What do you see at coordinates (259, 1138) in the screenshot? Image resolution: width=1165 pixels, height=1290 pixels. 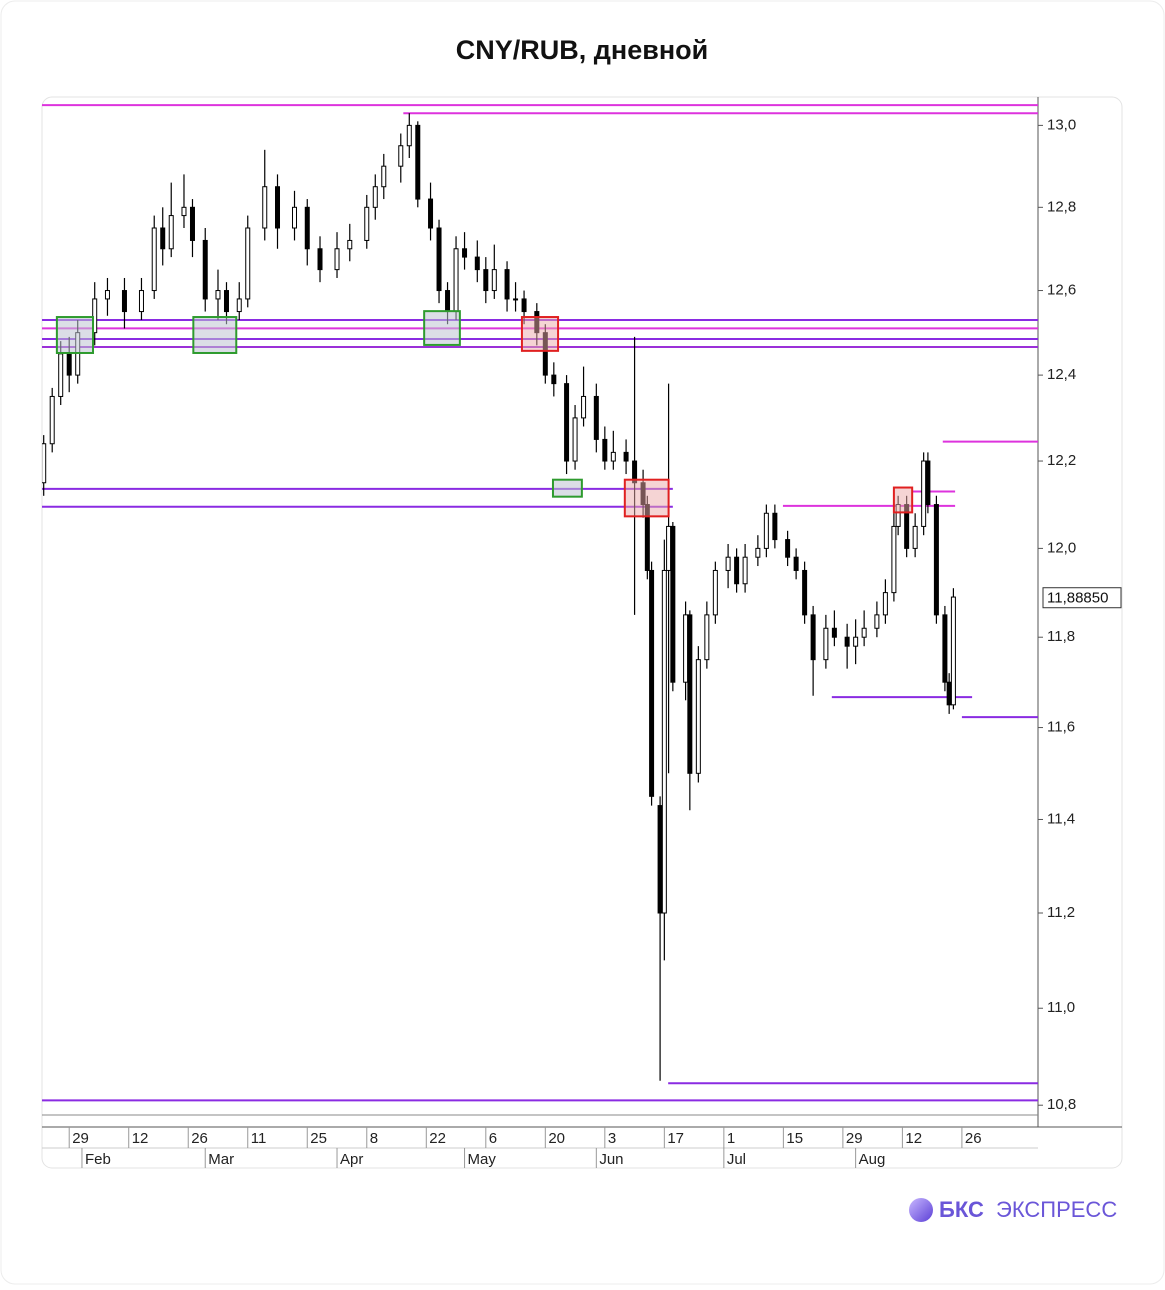 I see `x-tick-label: 11` at bounding box center [259, 1138].